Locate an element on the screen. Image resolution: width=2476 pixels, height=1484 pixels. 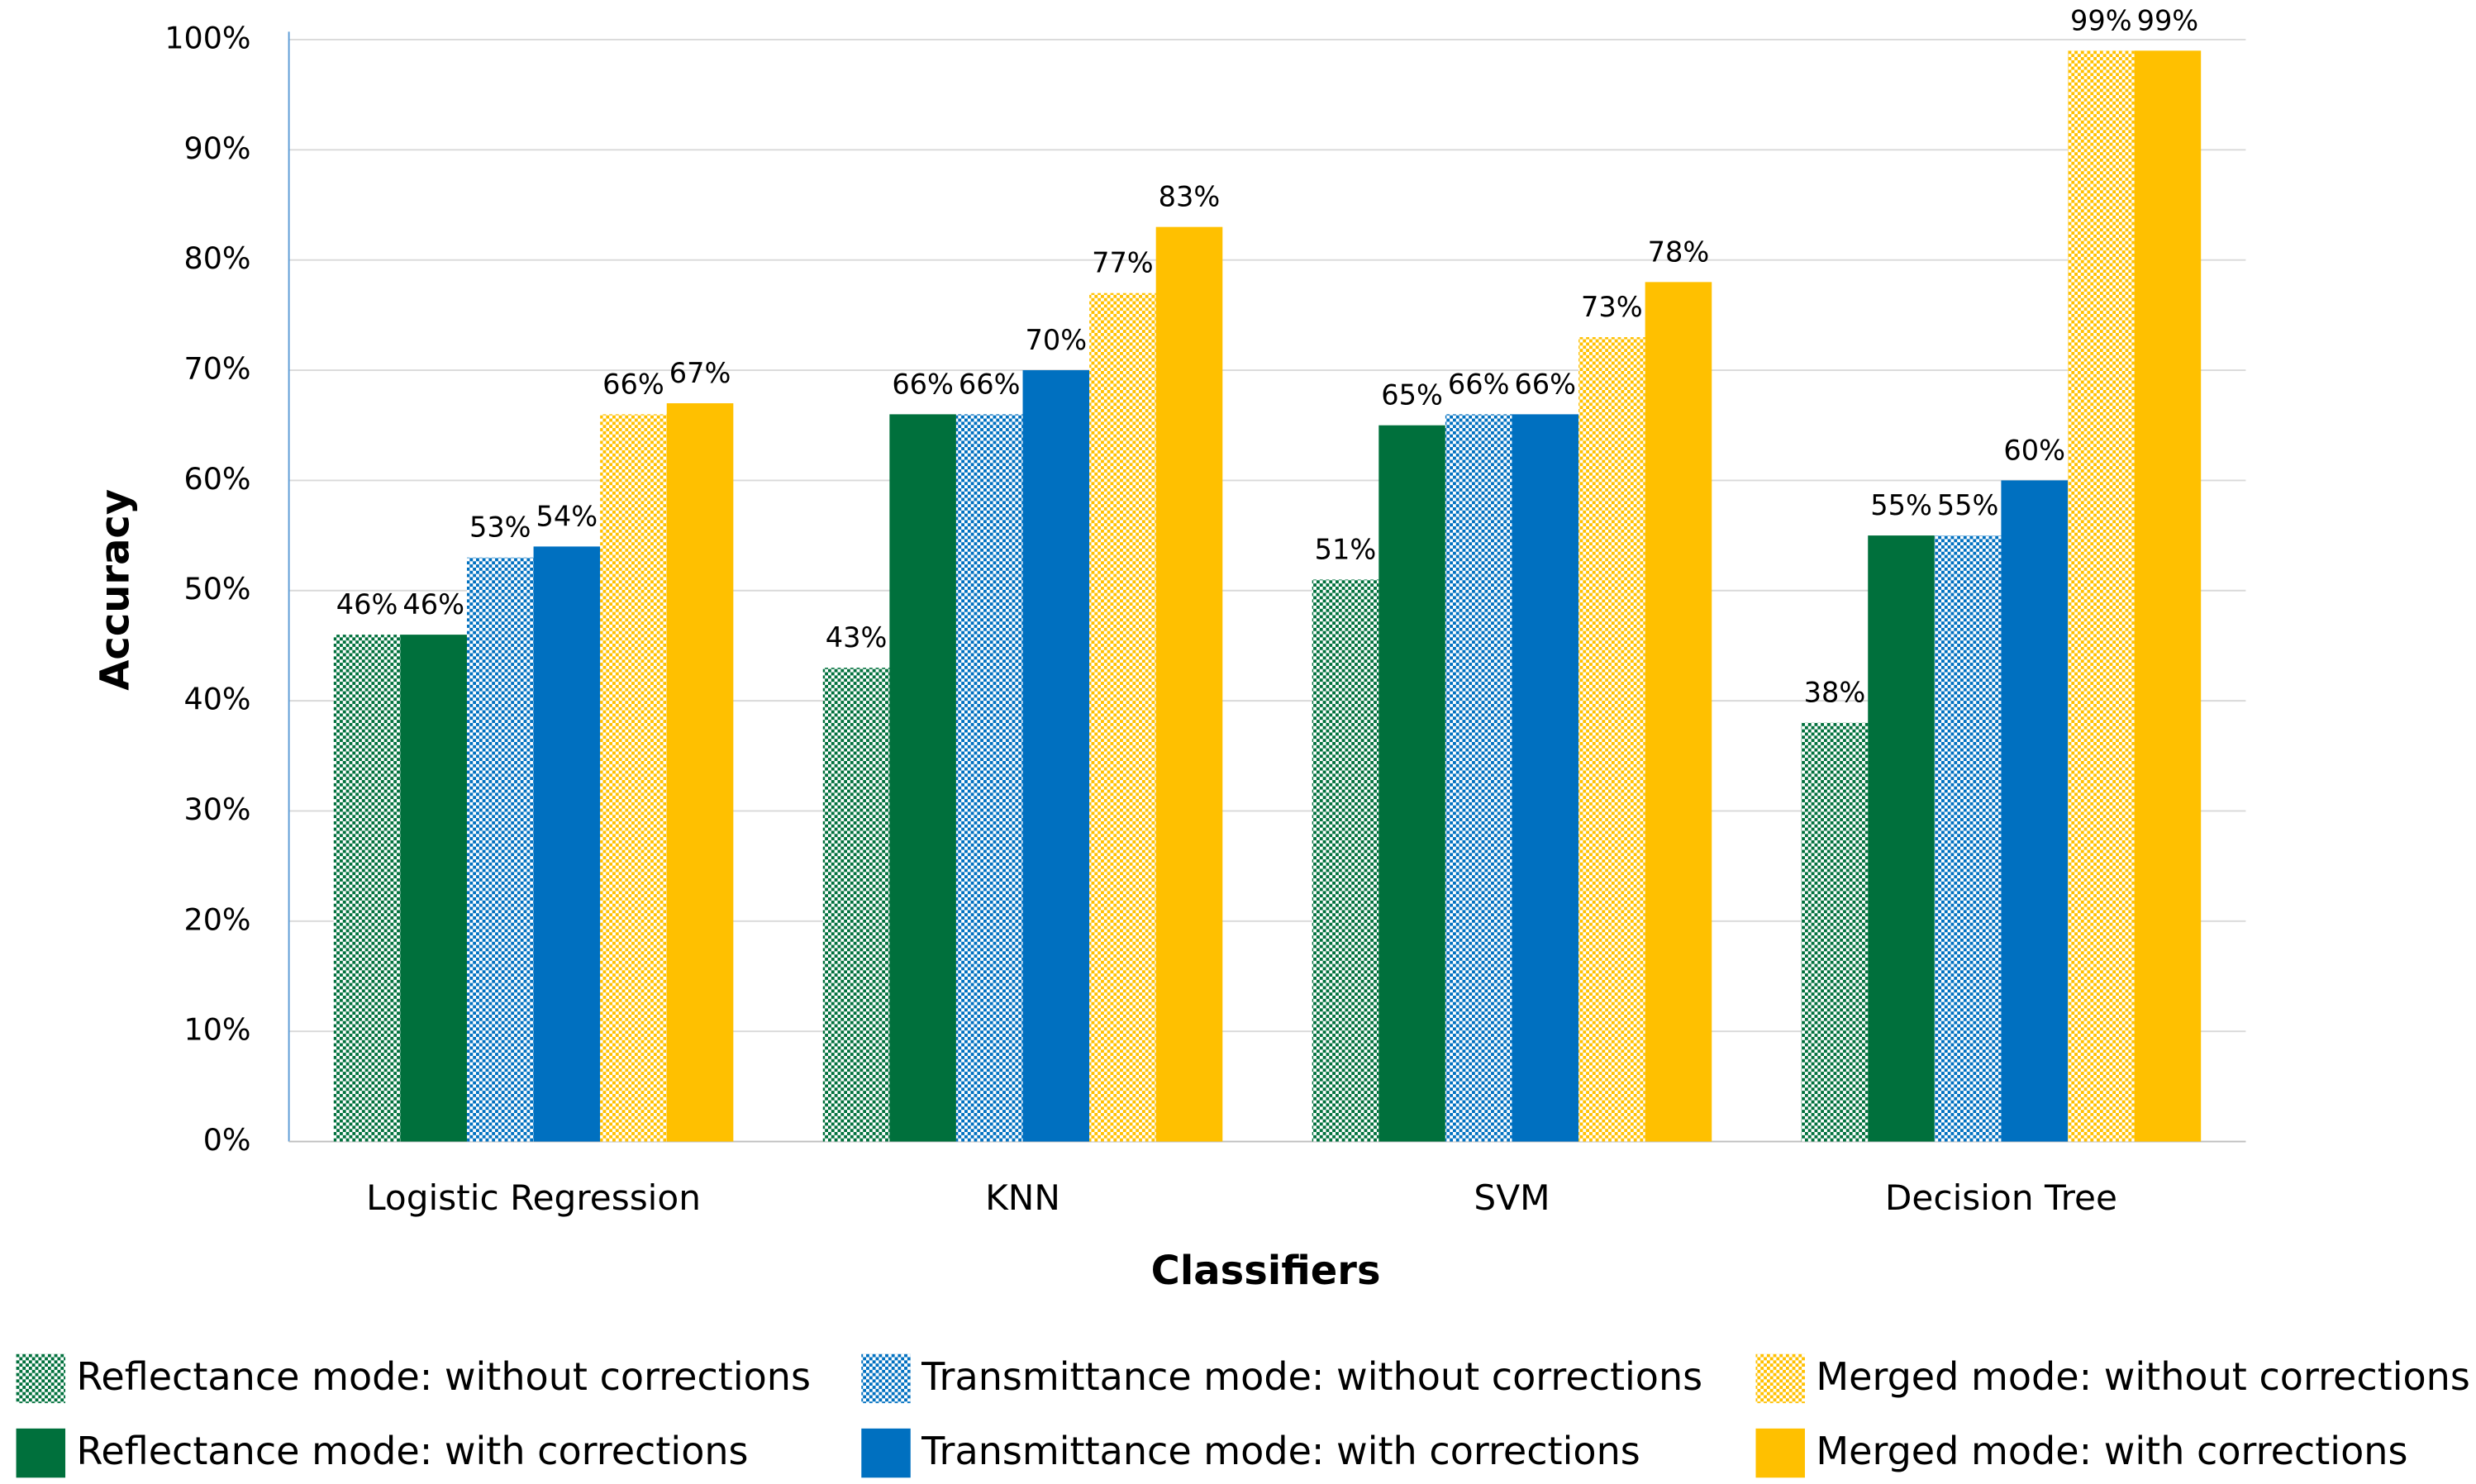
value-label: 53% is located at coordinates (500, 527).